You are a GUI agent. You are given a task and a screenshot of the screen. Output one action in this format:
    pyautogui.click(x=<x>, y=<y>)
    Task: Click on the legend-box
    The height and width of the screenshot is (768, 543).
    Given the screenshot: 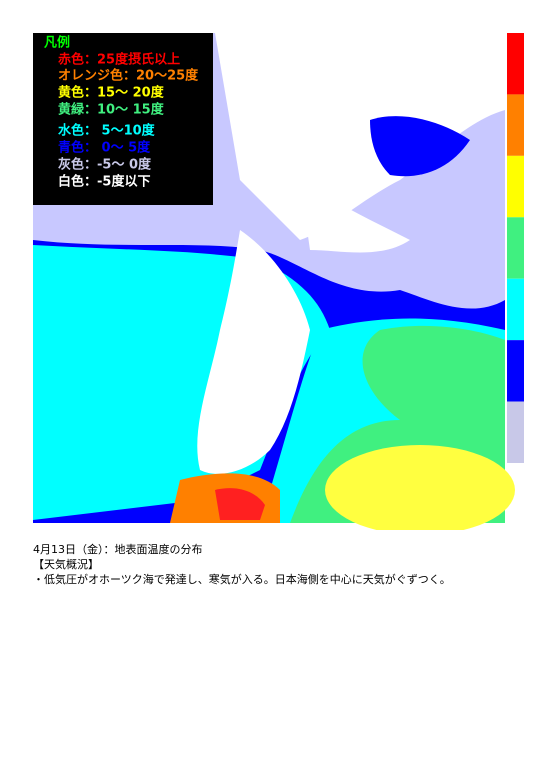 What is the action you would take?
    pyautogui.click(x=123, y=119)
    